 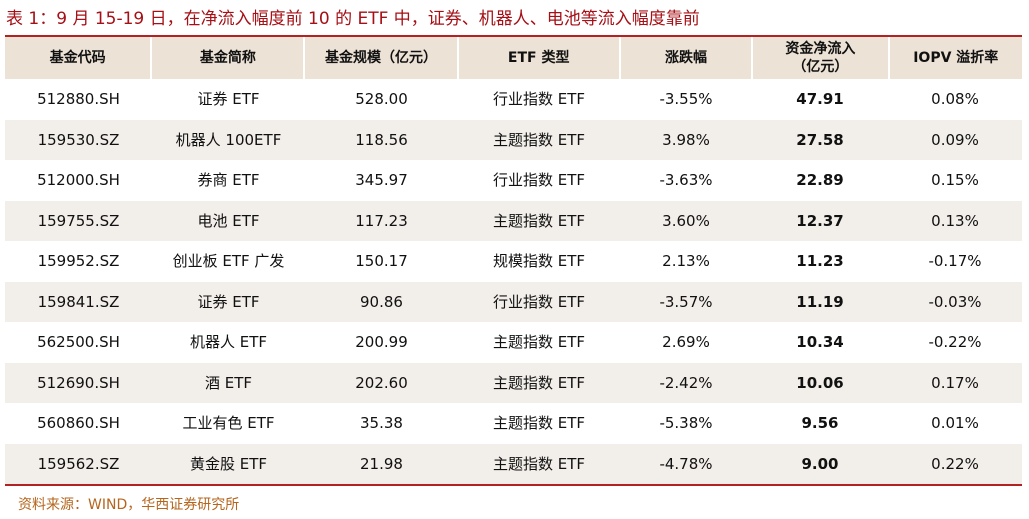 I want to click on table-cell: 0.08%, so click(x=955, y=99).